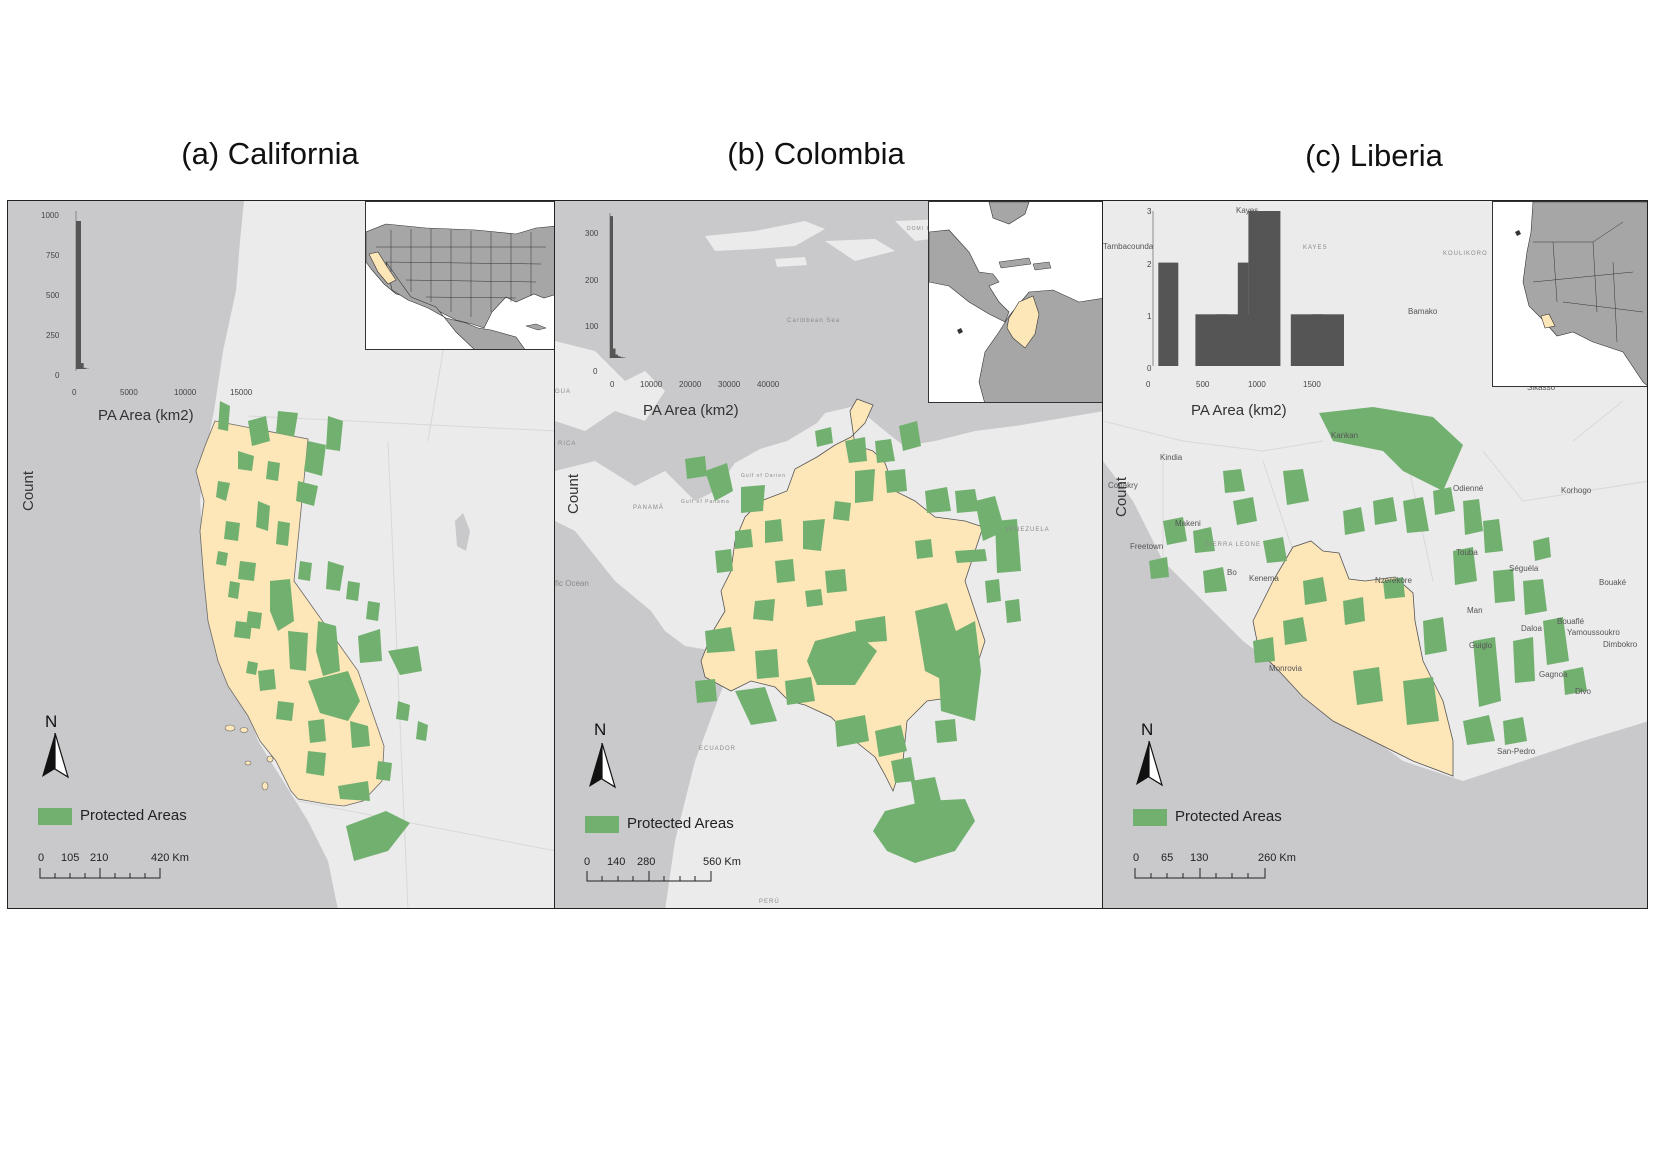  Describe the element at coordinates (769, 902) in the screenshot. I see `place-label: PERÚ` at that location.